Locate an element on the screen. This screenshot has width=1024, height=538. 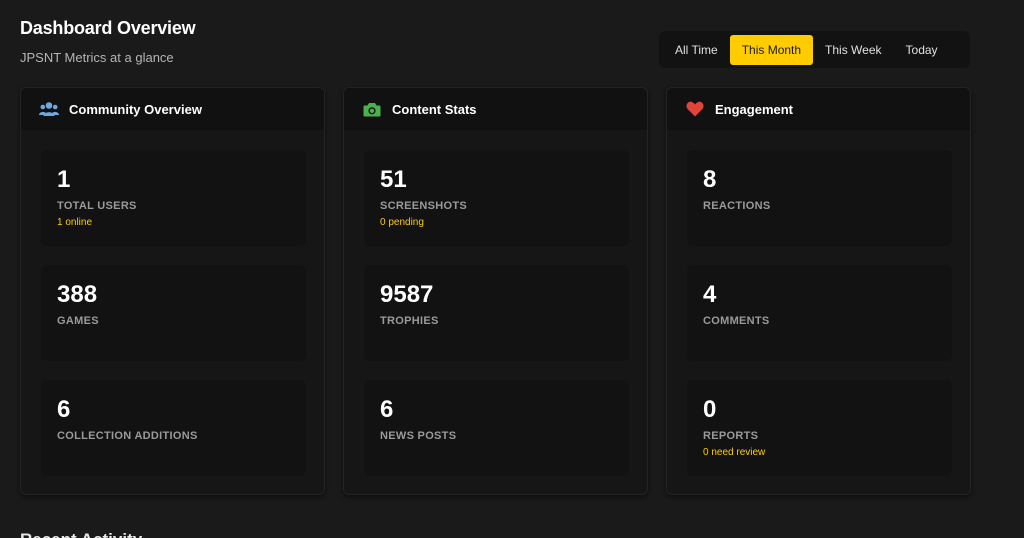
users-icon is located at coordinates (49, 109).